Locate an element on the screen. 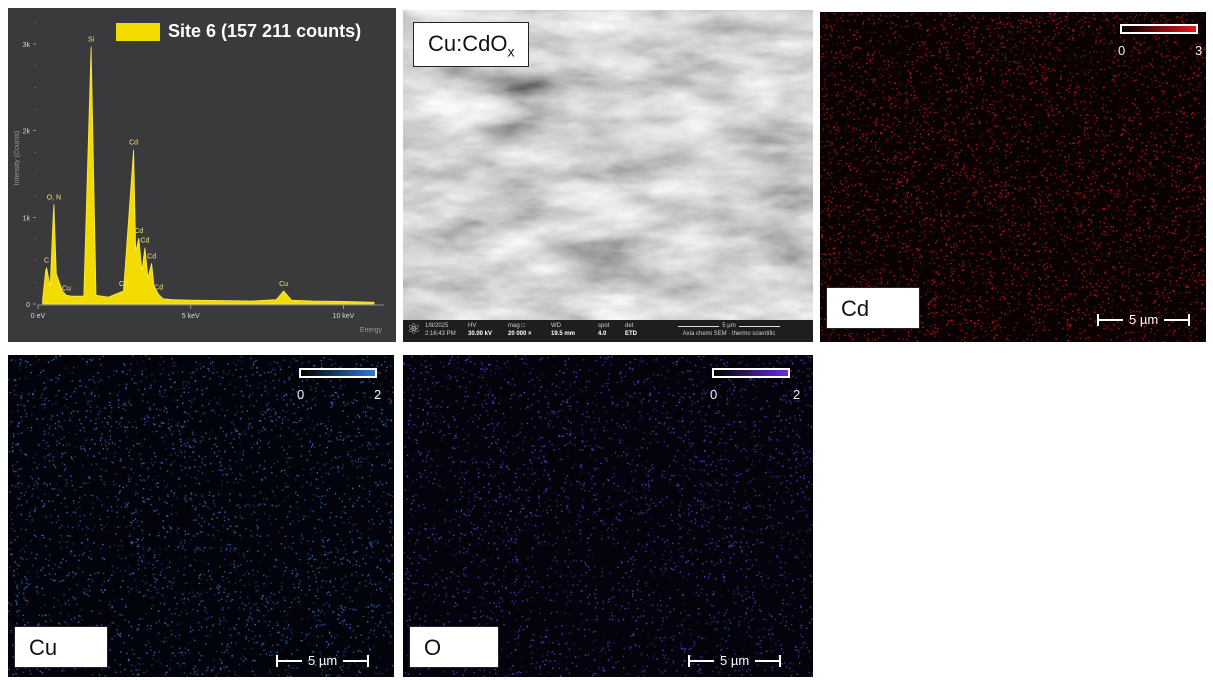 Image resolution: width=1213 pixels, height=680 pixels. legend: Site 6 (157 211 counts) is located at coordinates (238, 31).